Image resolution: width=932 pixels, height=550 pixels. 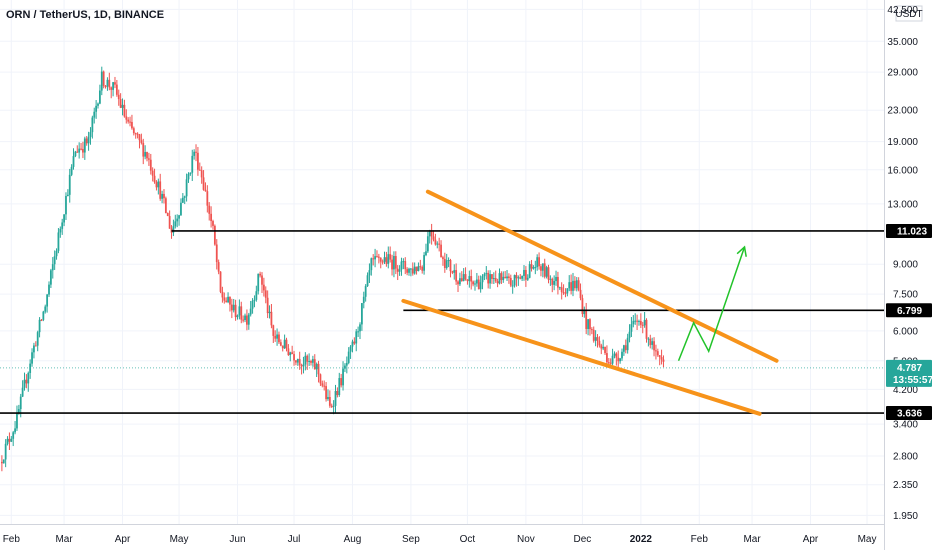 What do you see at coordinates (905, 425) in the screenshot?
I see `price-tick-label: 3.400` at bounding box center [905, 425].